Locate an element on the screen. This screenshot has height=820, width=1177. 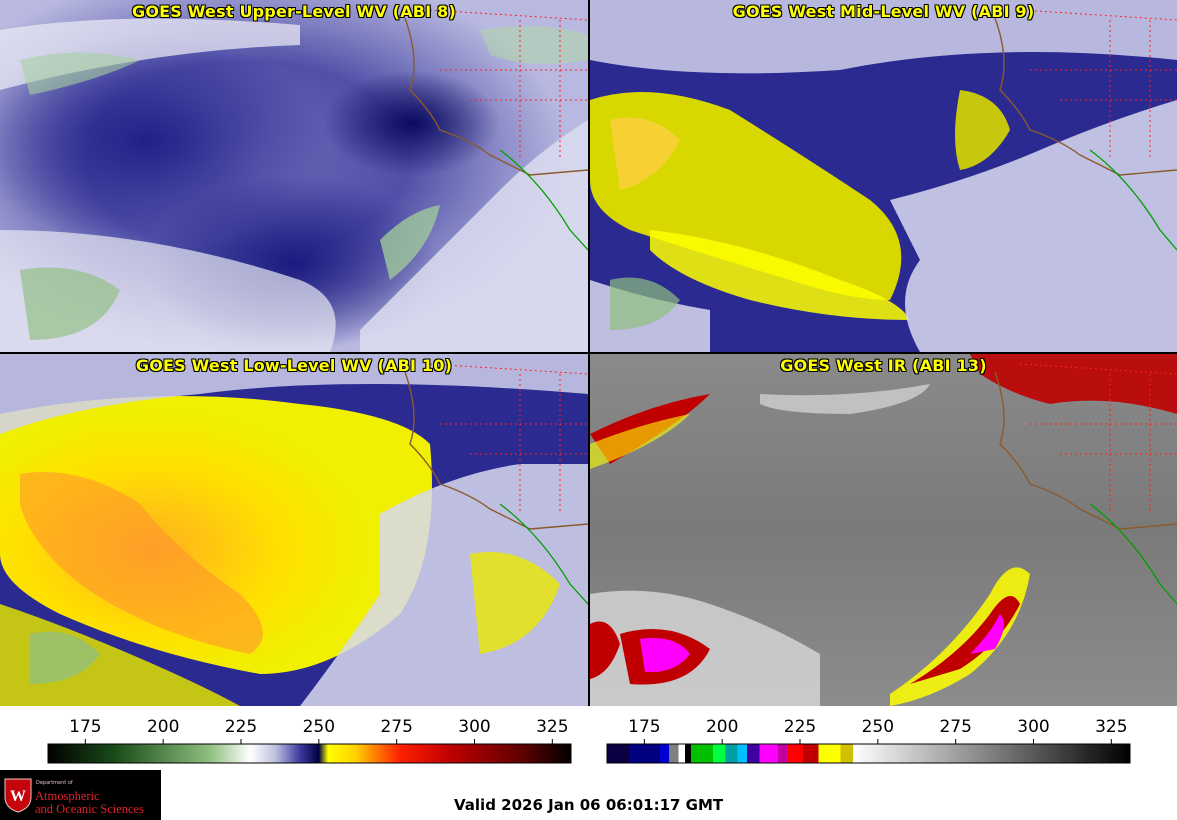
wv-colorbar-gradient is located at coordinates (309, 753).